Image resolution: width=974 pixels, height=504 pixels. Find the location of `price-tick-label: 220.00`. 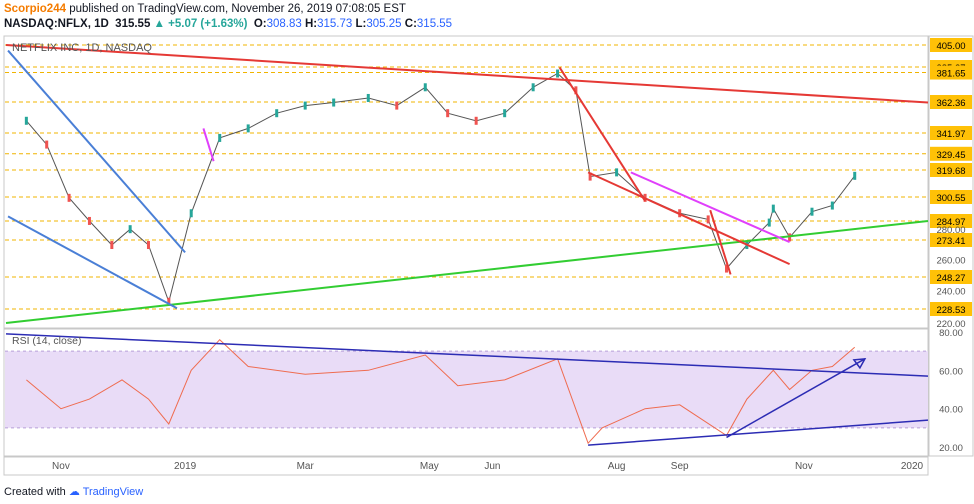

price-tick-label: 220.00 is located at coordinates (950, 324).